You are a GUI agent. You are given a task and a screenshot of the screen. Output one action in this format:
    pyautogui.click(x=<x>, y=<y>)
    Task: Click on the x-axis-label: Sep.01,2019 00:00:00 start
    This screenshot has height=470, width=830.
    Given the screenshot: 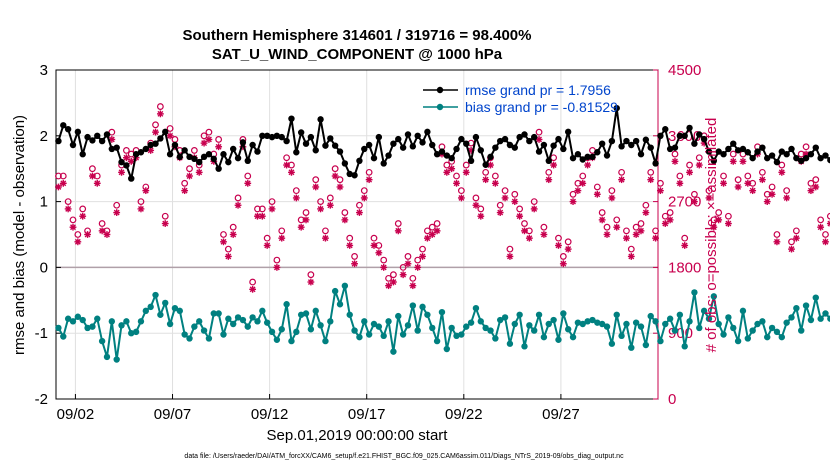 What is the action you would take?
    pyautogui.click(x=358, y=435)
    